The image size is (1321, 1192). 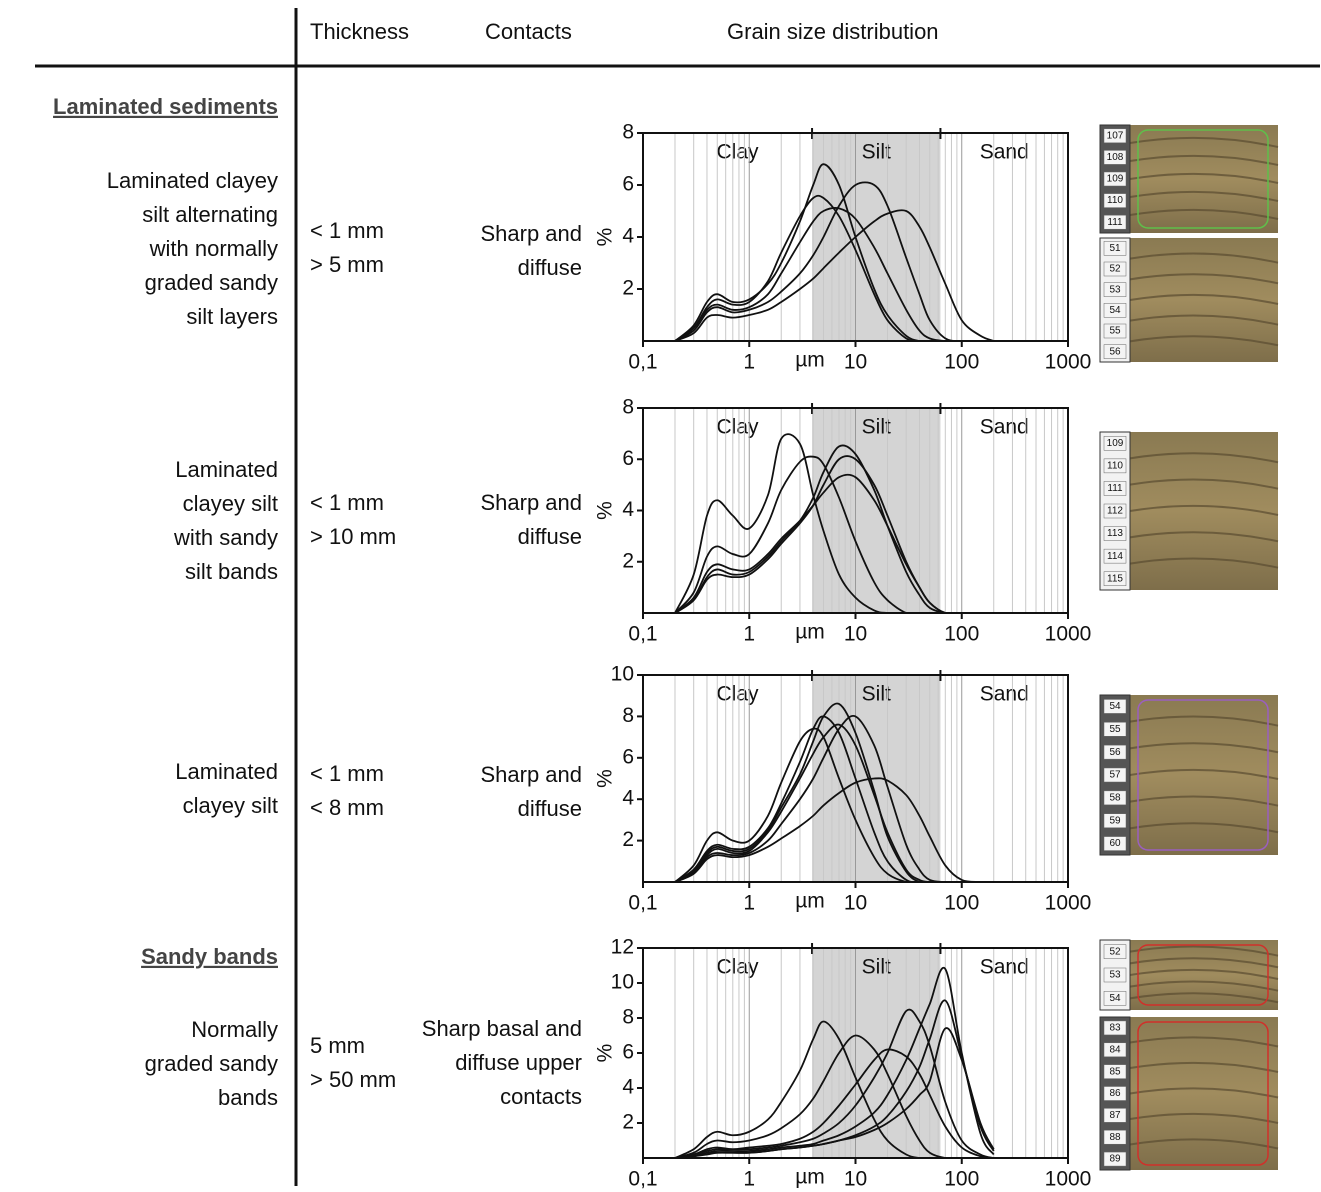 I want to click on y-tick-label: 10, so click(x=622, y=674).